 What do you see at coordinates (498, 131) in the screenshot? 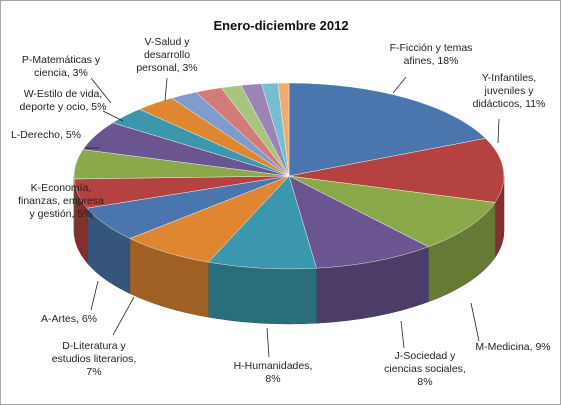
I see `leader-infantiles` at bounding box center [498, 131].